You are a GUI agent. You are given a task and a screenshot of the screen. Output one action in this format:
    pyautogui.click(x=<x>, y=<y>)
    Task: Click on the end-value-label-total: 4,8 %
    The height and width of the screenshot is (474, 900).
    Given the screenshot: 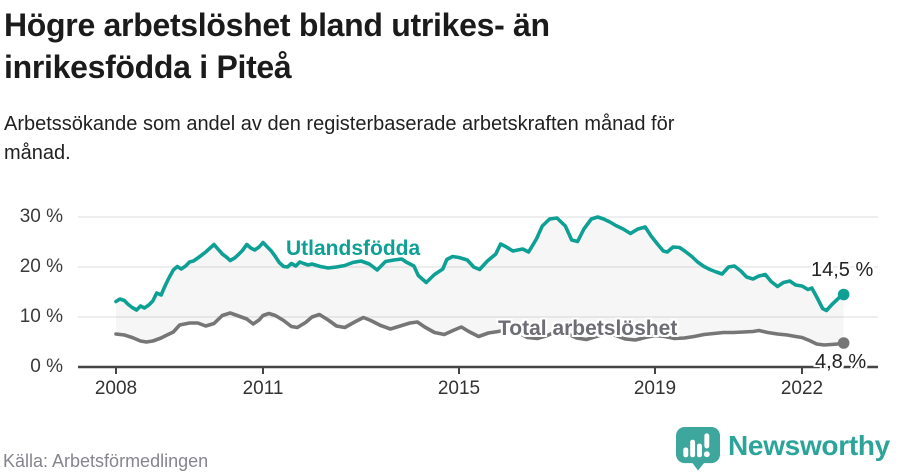 What is the action you would take?
    pyautogui.click(x=841, y=362)
    